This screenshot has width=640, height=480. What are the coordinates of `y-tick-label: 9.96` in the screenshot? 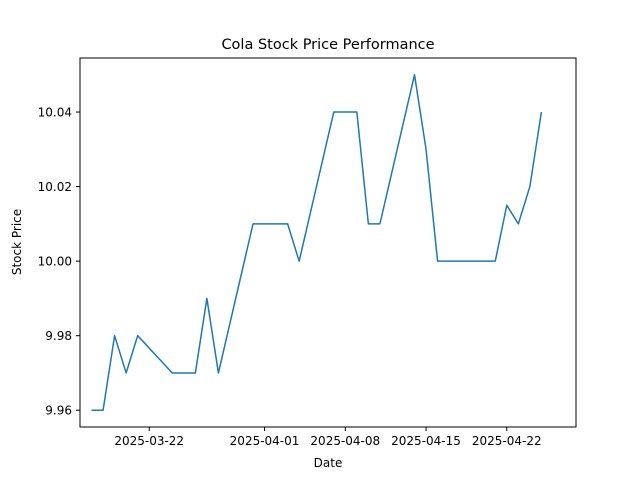 It's located at (58, 411).